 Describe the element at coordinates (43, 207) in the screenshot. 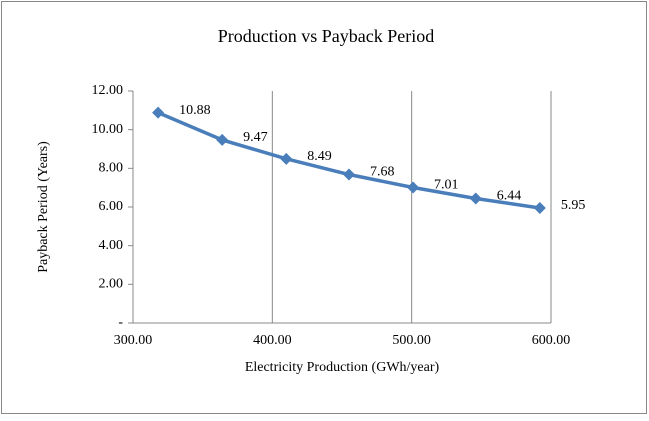

I see `y-axis-label: Payback Period (Years)` at that location.